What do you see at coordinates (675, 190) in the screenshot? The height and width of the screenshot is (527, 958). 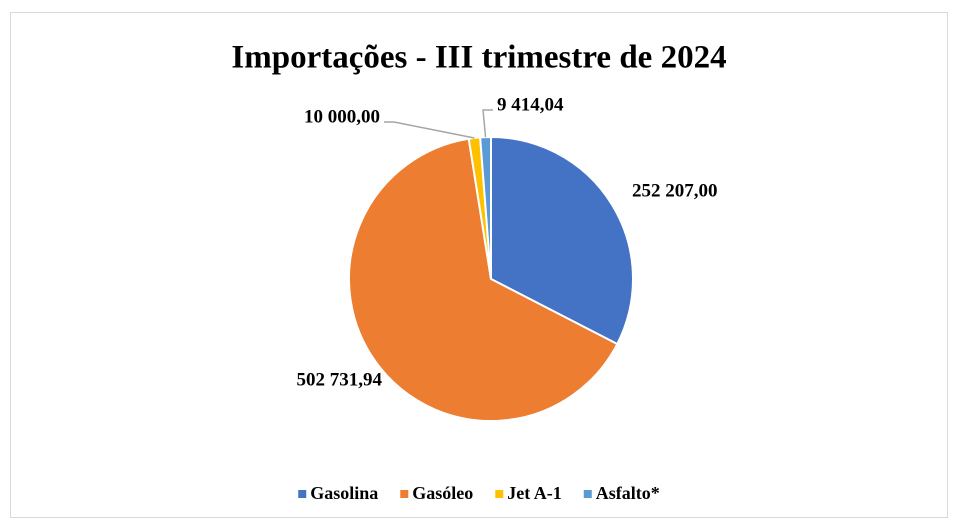 I see `data-label: 252 207,00` at bounding box center [675, 190].